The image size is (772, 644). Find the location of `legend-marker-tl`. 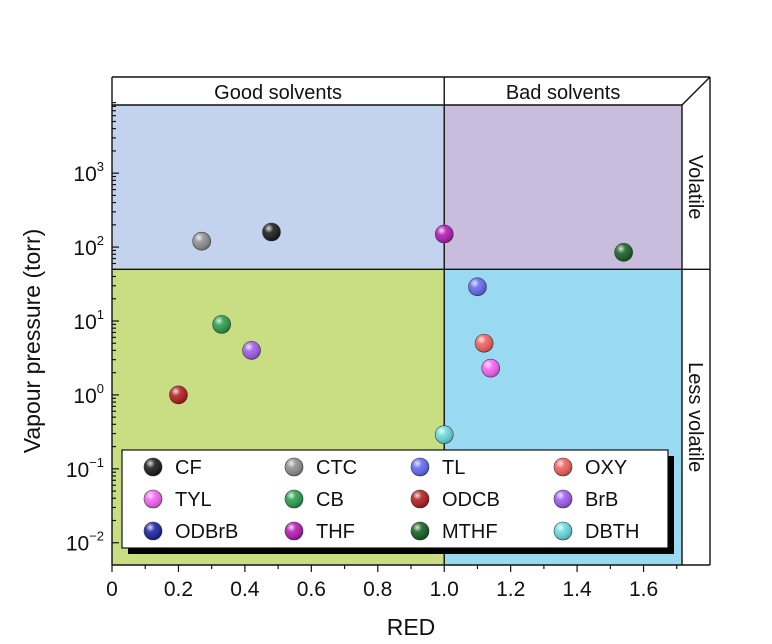

legend-marker-tl is located at coordinates (420, 467).